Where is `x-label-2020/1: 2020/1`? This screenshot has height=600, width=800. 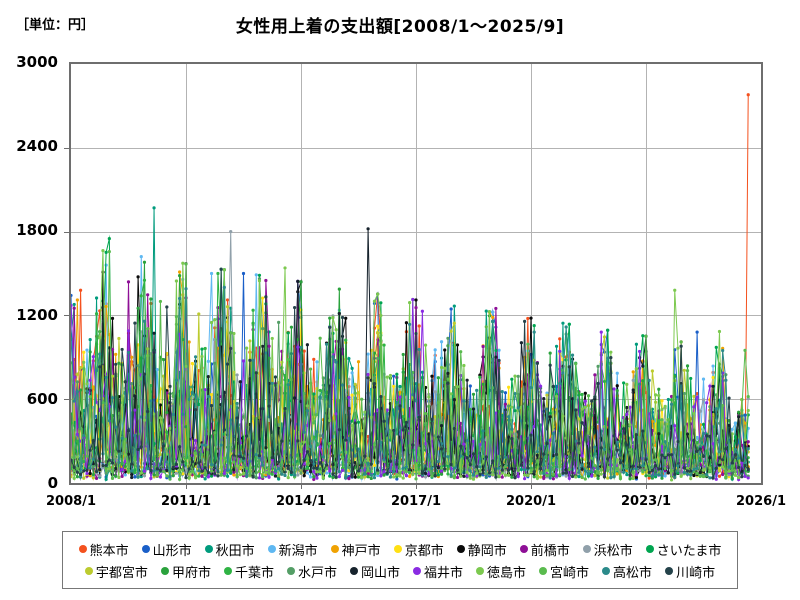 x-label-2020/1: 2020/1 is located at coordinates (531, 501).